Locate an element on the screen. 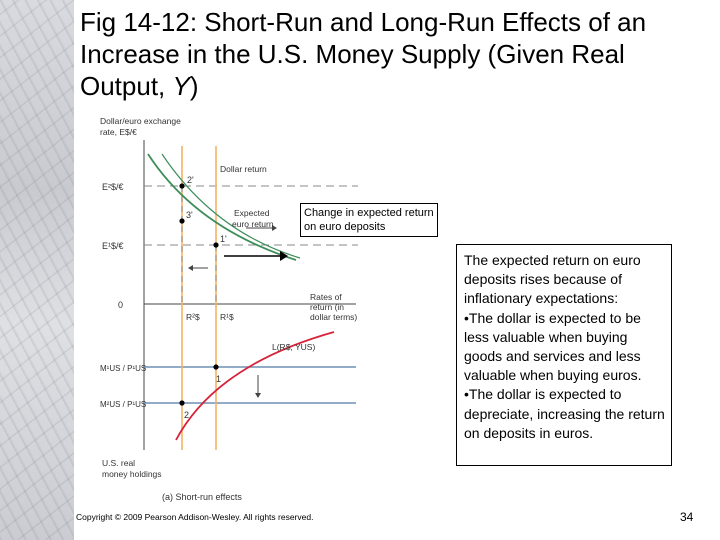  m1-label: M¹US / P¹US is located at coordinates (123, 368).